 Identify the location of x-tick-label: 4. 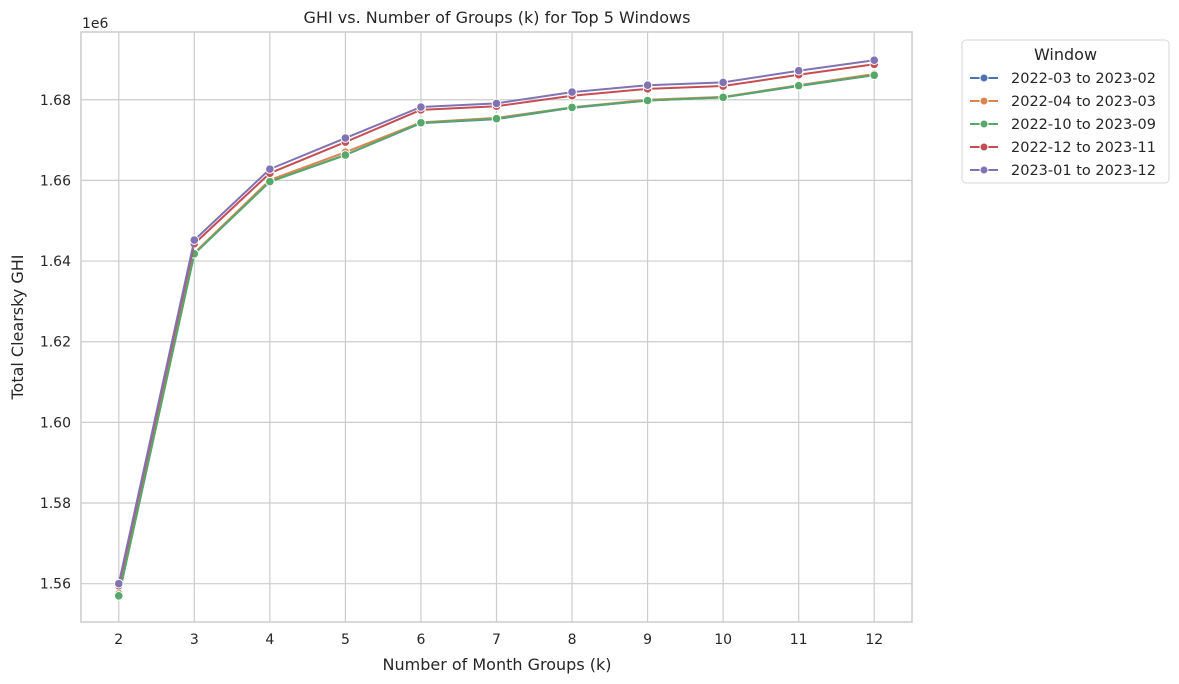
(269, 640).